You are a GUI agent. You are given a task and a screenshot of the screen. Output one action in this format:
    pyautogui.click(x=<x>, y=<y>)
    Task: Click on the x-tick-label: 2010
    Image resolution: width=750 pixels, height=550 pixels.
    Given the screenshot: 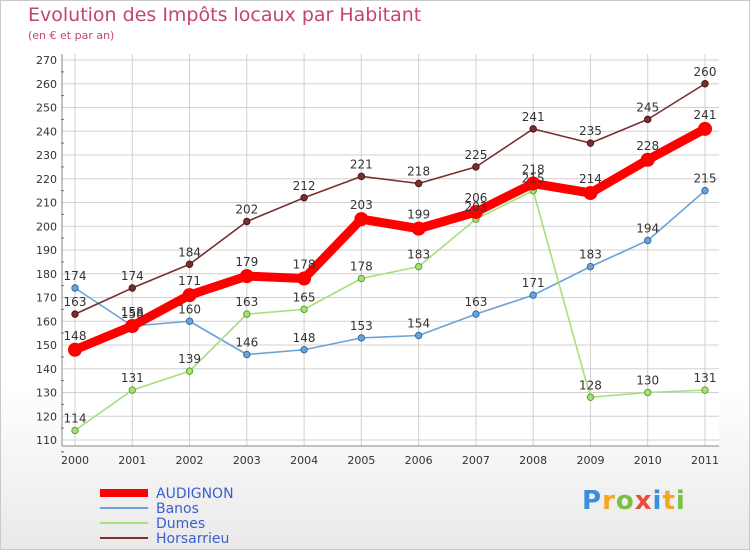 What is the action you would take?
    pyautogui.click(x=648, y=460)
    